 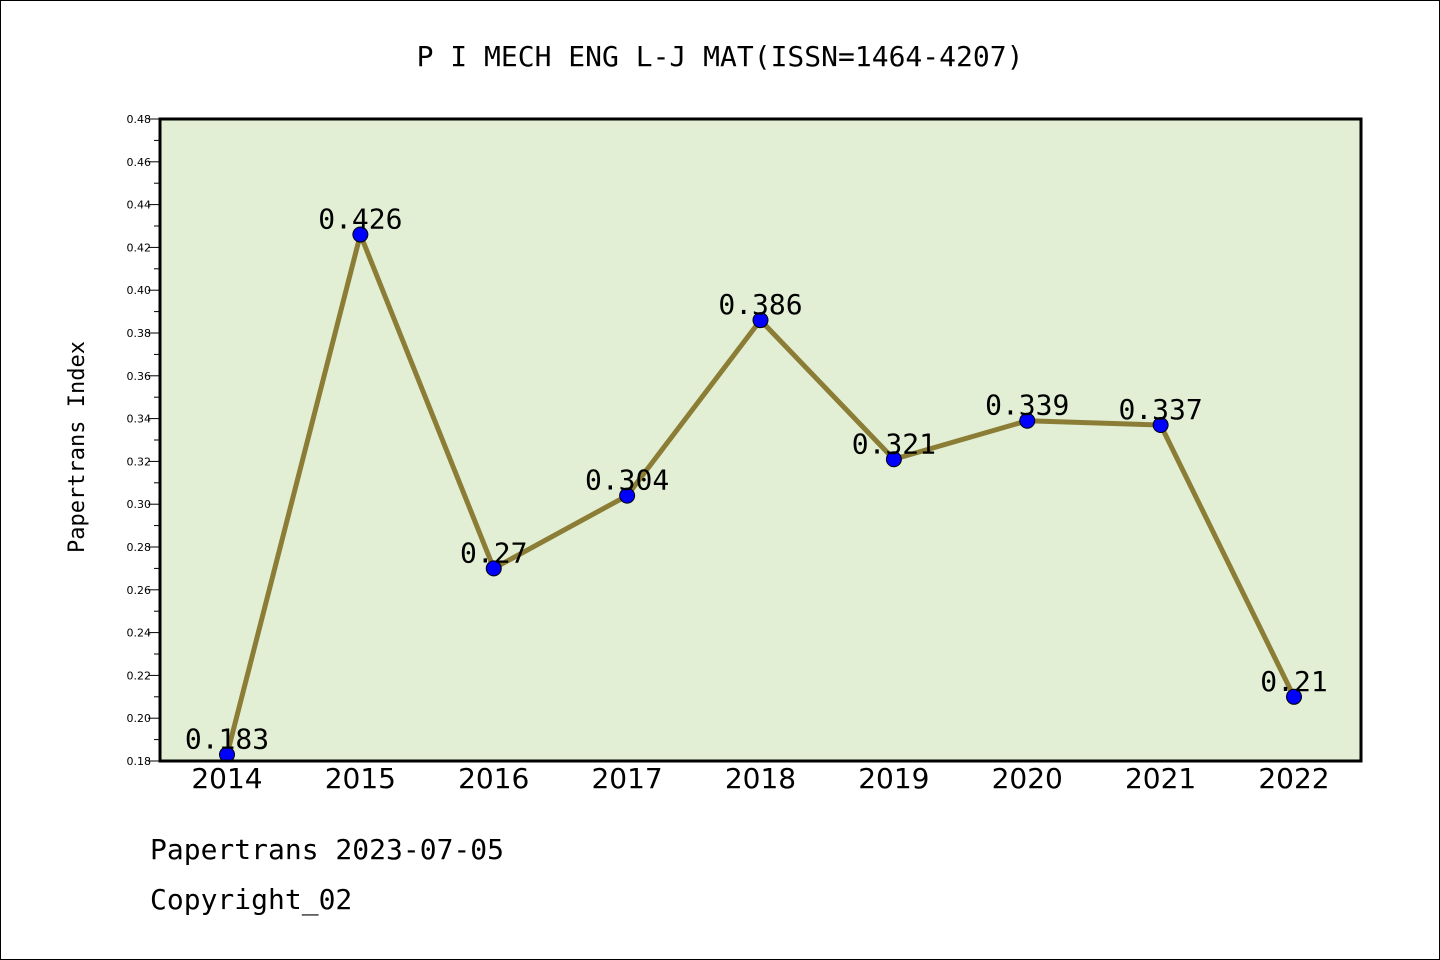 I want to click on data-label: 0.183, so click(x=227, y=739).